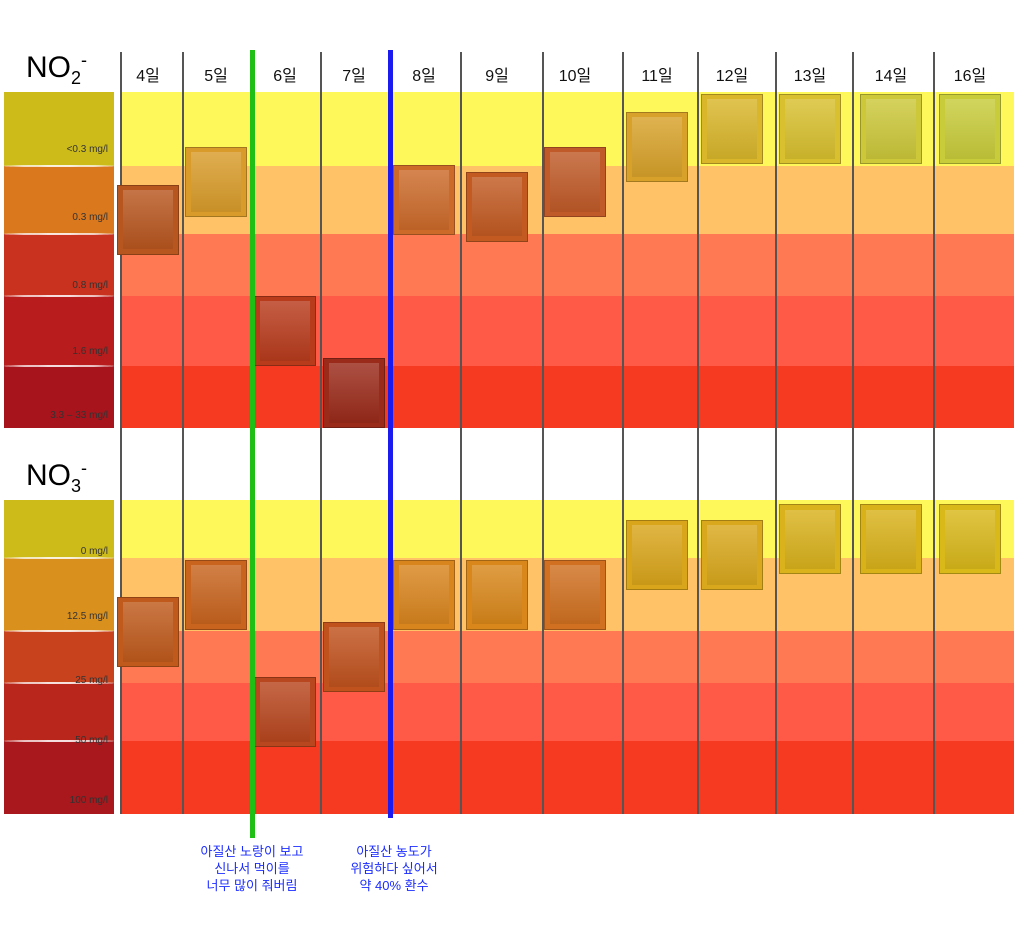 The height and width of the screenshot is (927, 1014). Describe the element at coordinates (497, 76) in the screenshot. I see `day-label-6: 9일` at that location.